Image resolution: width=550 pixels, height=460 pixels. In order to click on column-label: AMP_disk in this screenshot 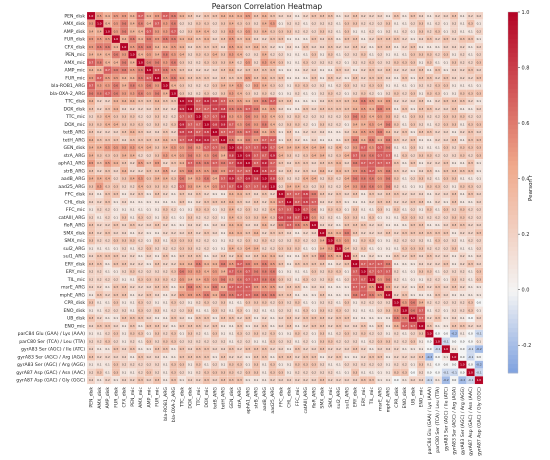, I will do `click(108, 398)`.